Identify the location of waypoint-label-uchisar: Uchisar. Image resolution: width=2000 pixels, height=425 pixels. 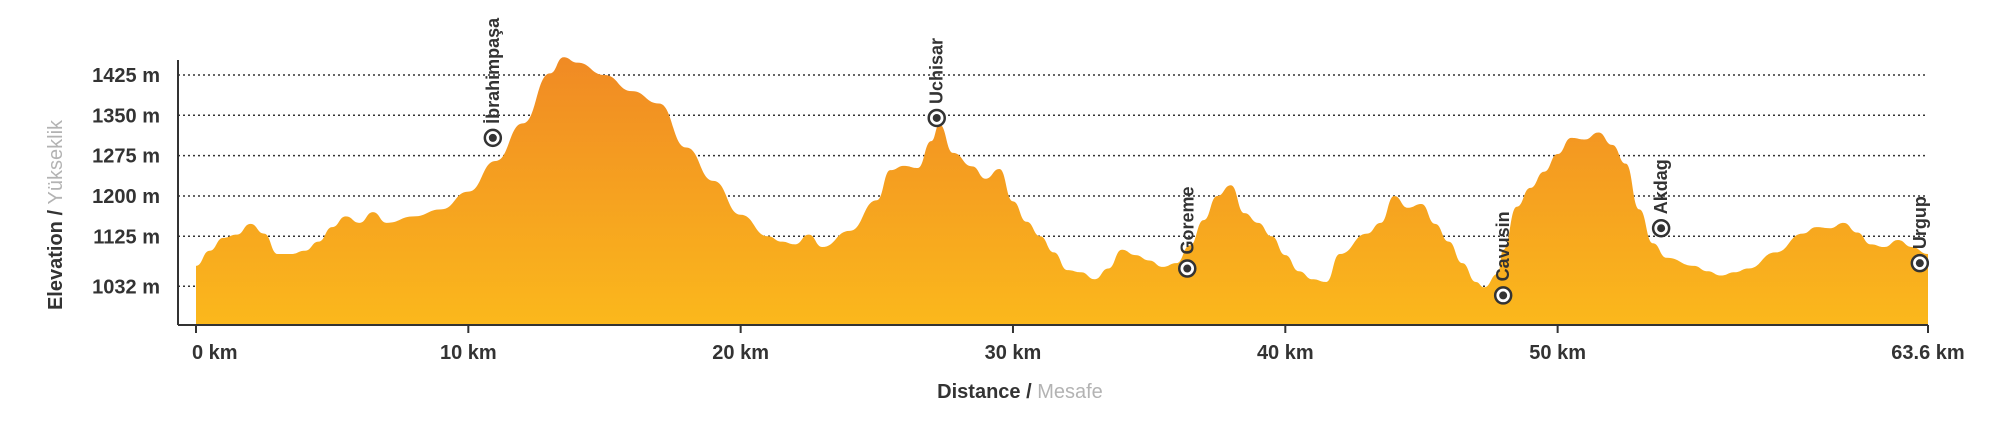
(937, 71).